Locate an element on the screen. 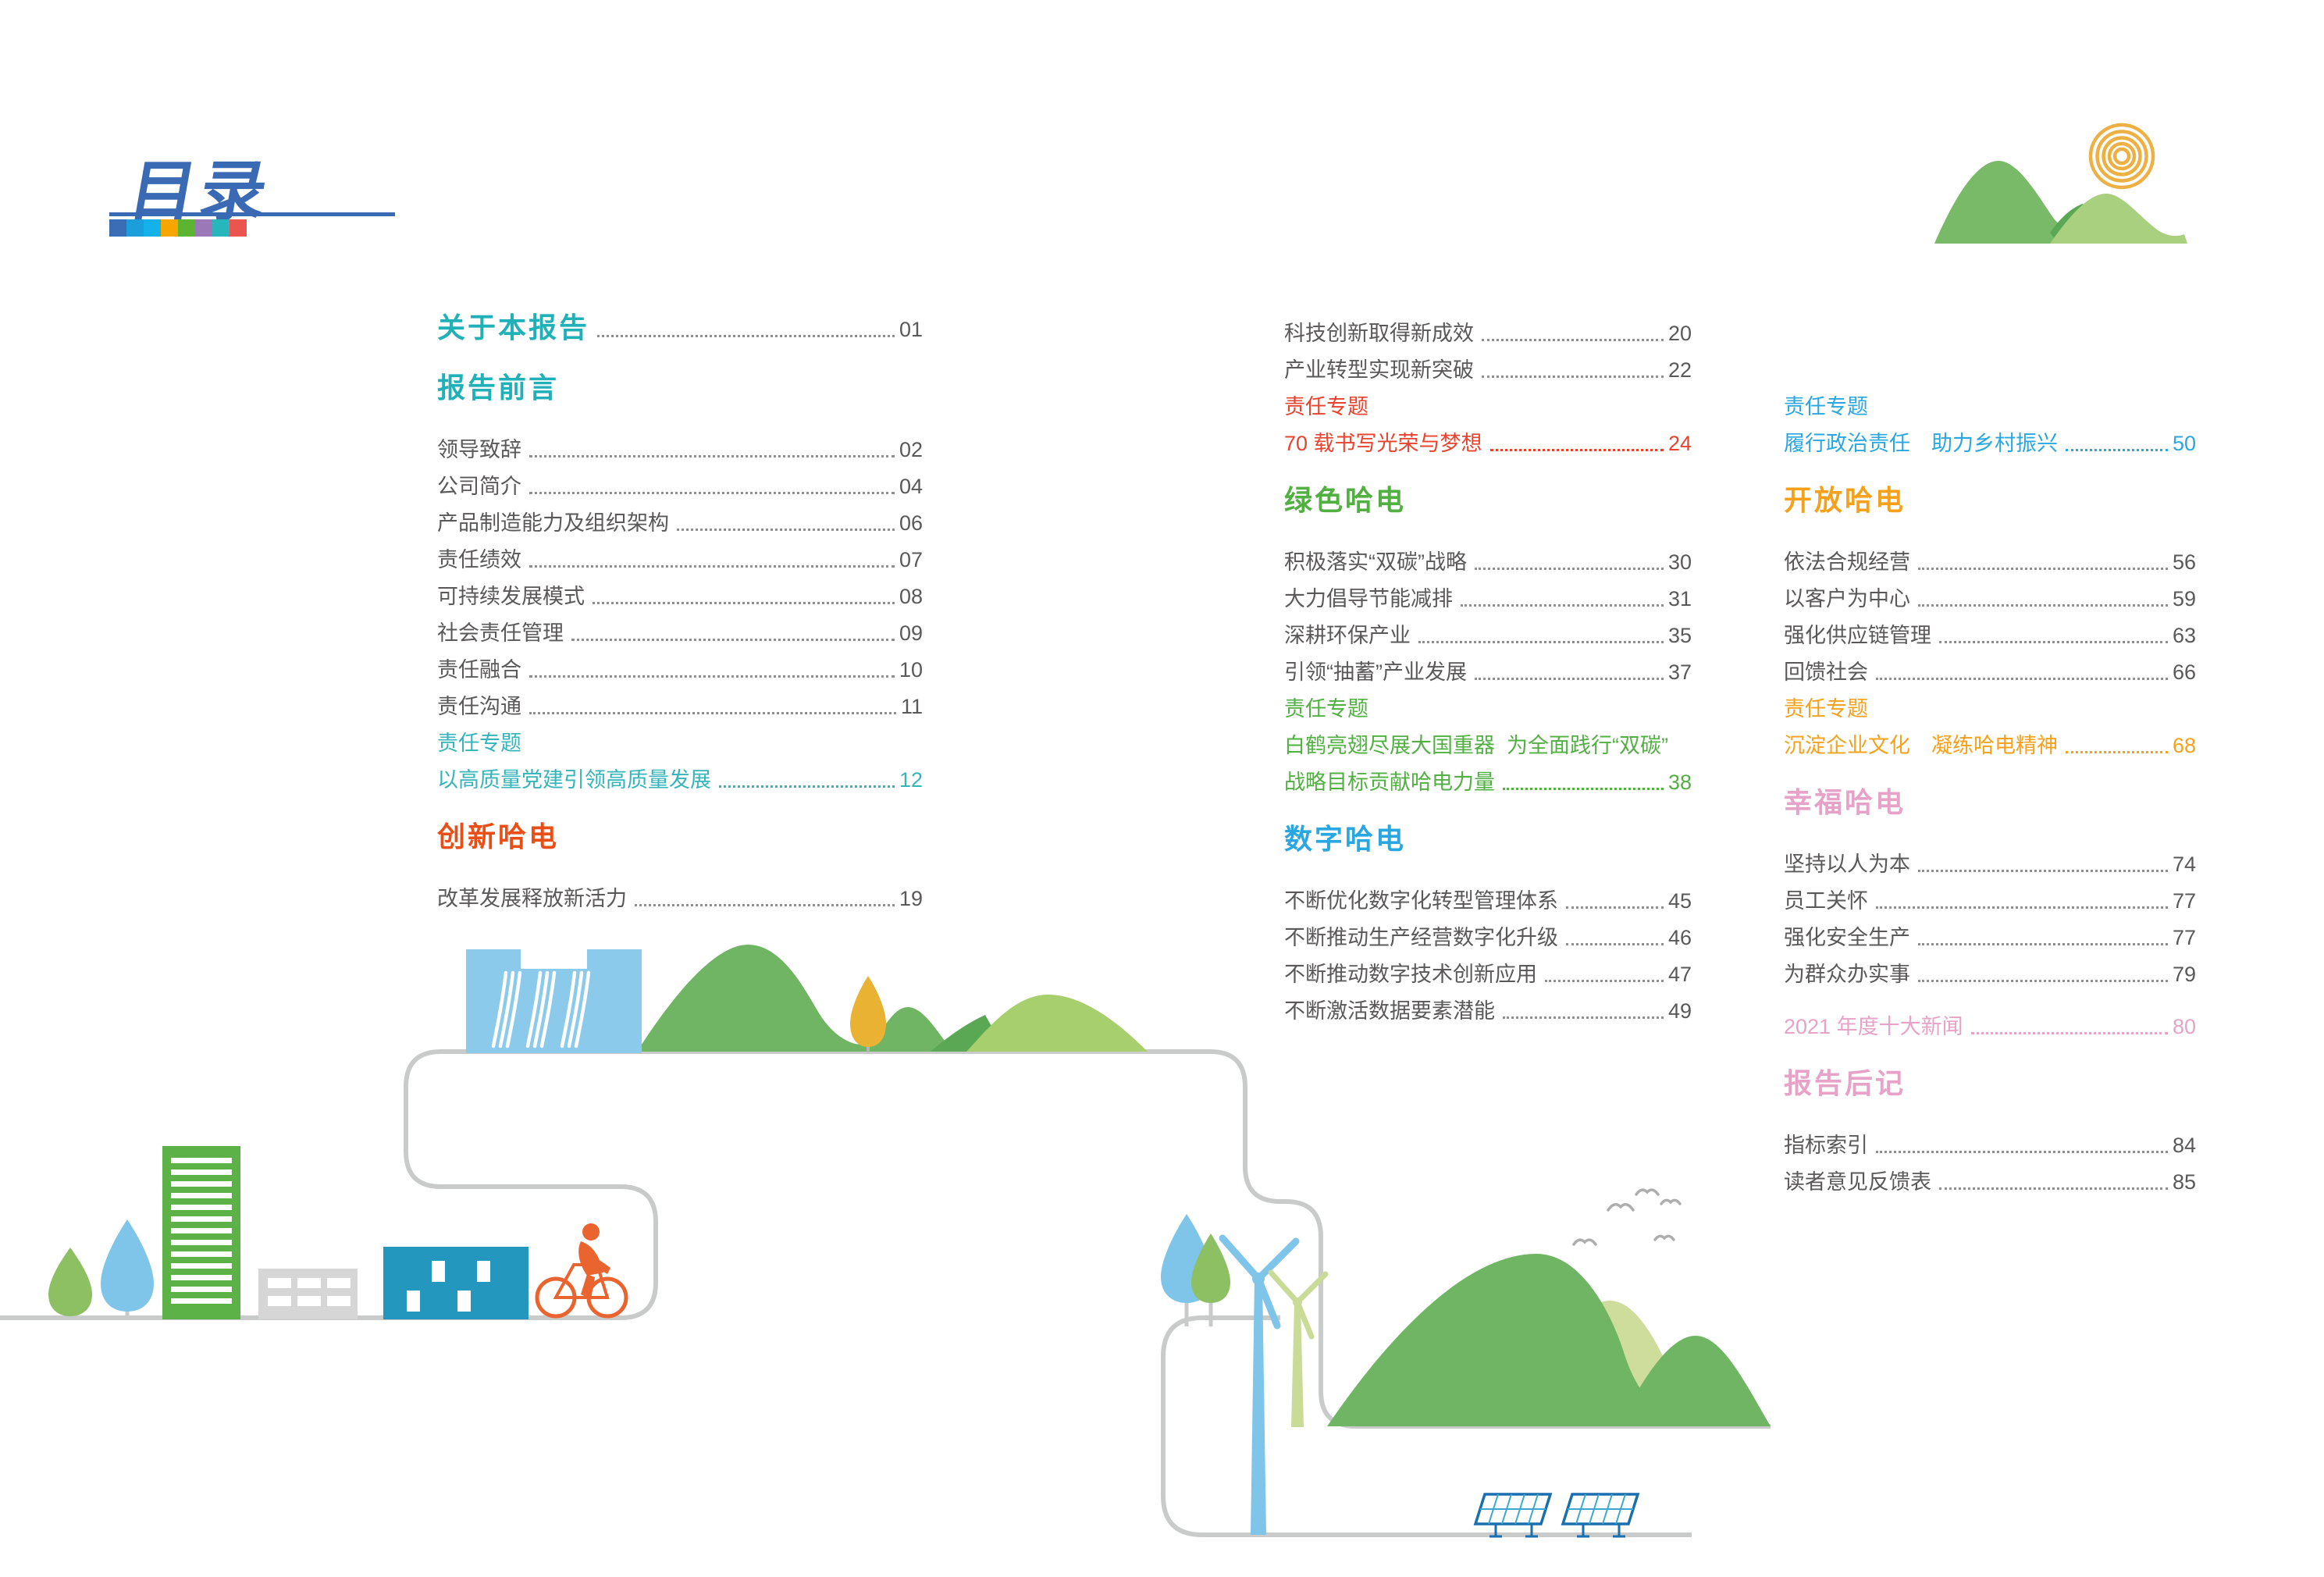 Image resolution: width=2324 pixels, height=1577 pixels. page-number: 56 is located at coordinates (2184, 562).